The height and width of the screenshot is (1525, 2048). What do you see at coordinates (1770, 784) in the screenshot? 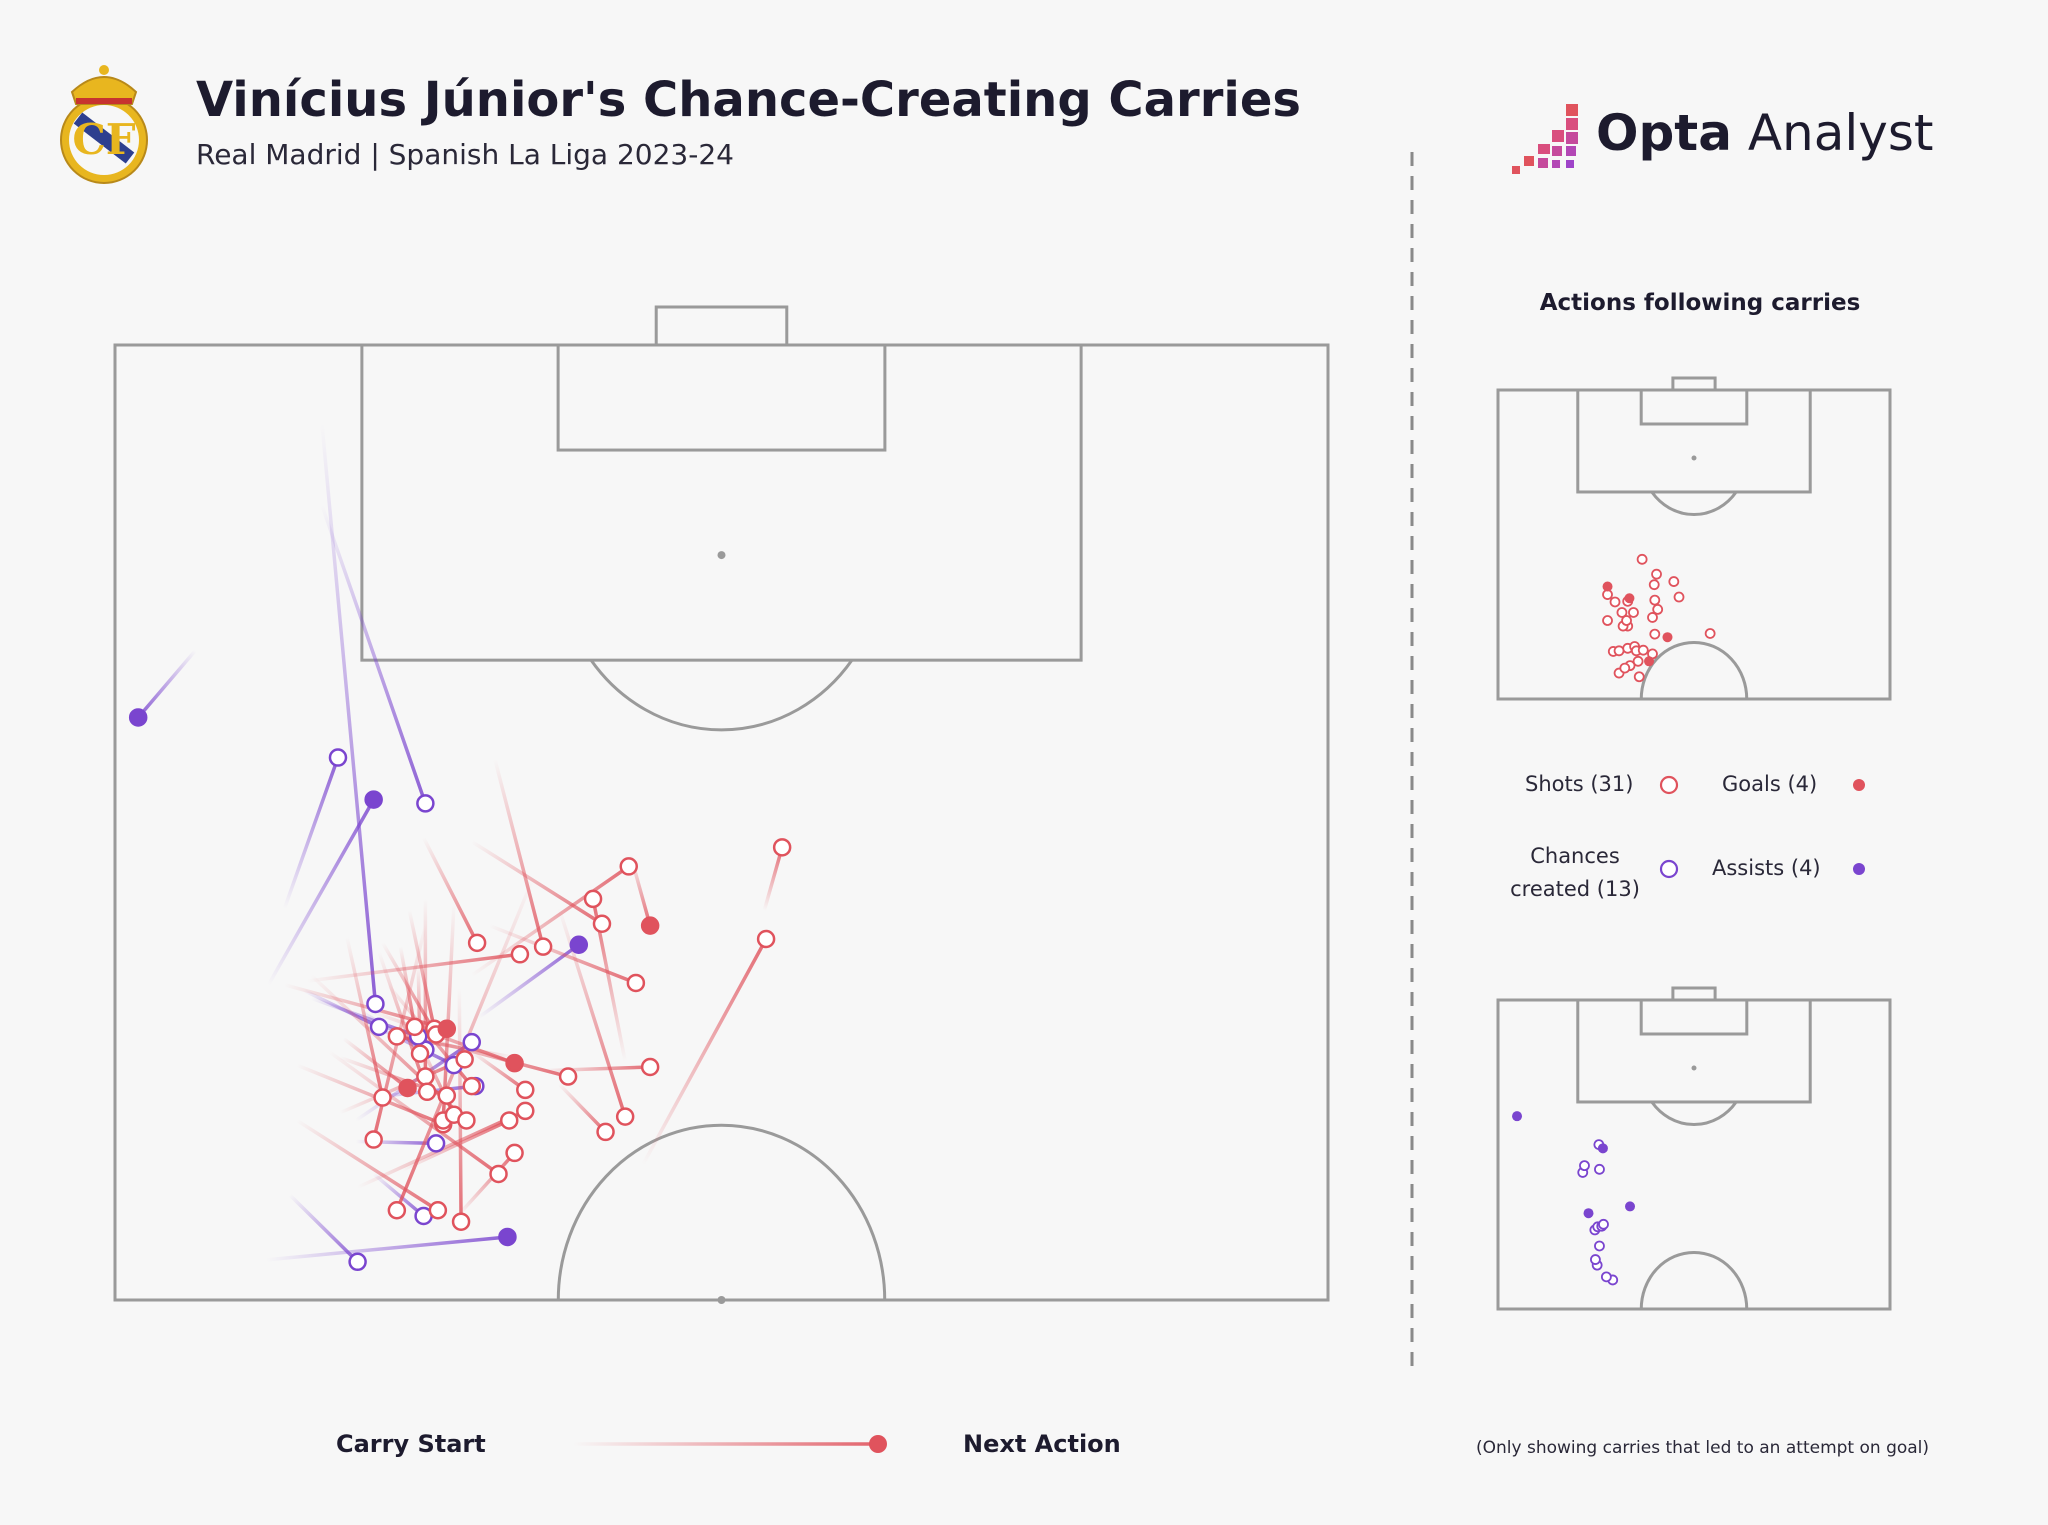
I see `legend-goals: Goals (4)` at bounding box center [1770, 784].